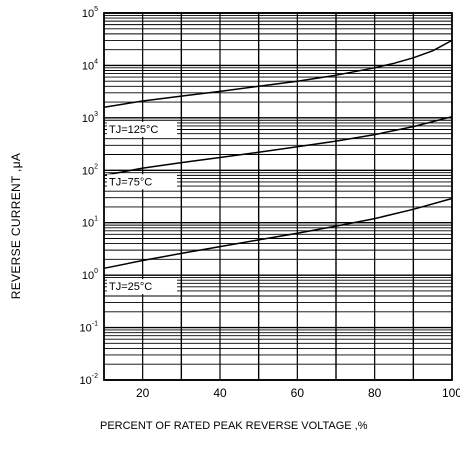  Describe the element at coordinates (90, 223) in the screenshot. I see `y-tick-label: 10¹` at that location.